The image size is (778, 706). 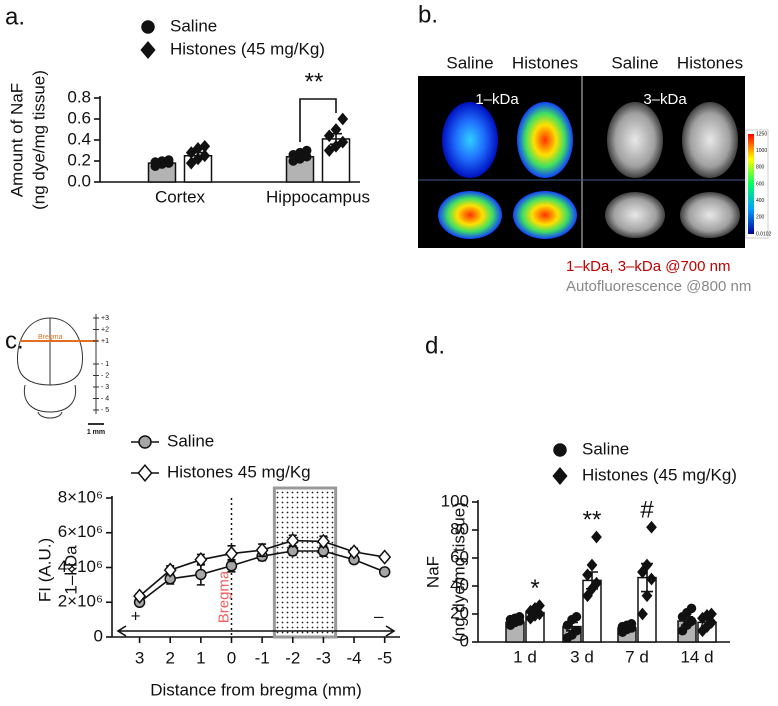 What do you see at coordinates (80, 531) in the screenshot?
I see `y-tick-label: 6×10⁶` at bounding box center [80, 531].